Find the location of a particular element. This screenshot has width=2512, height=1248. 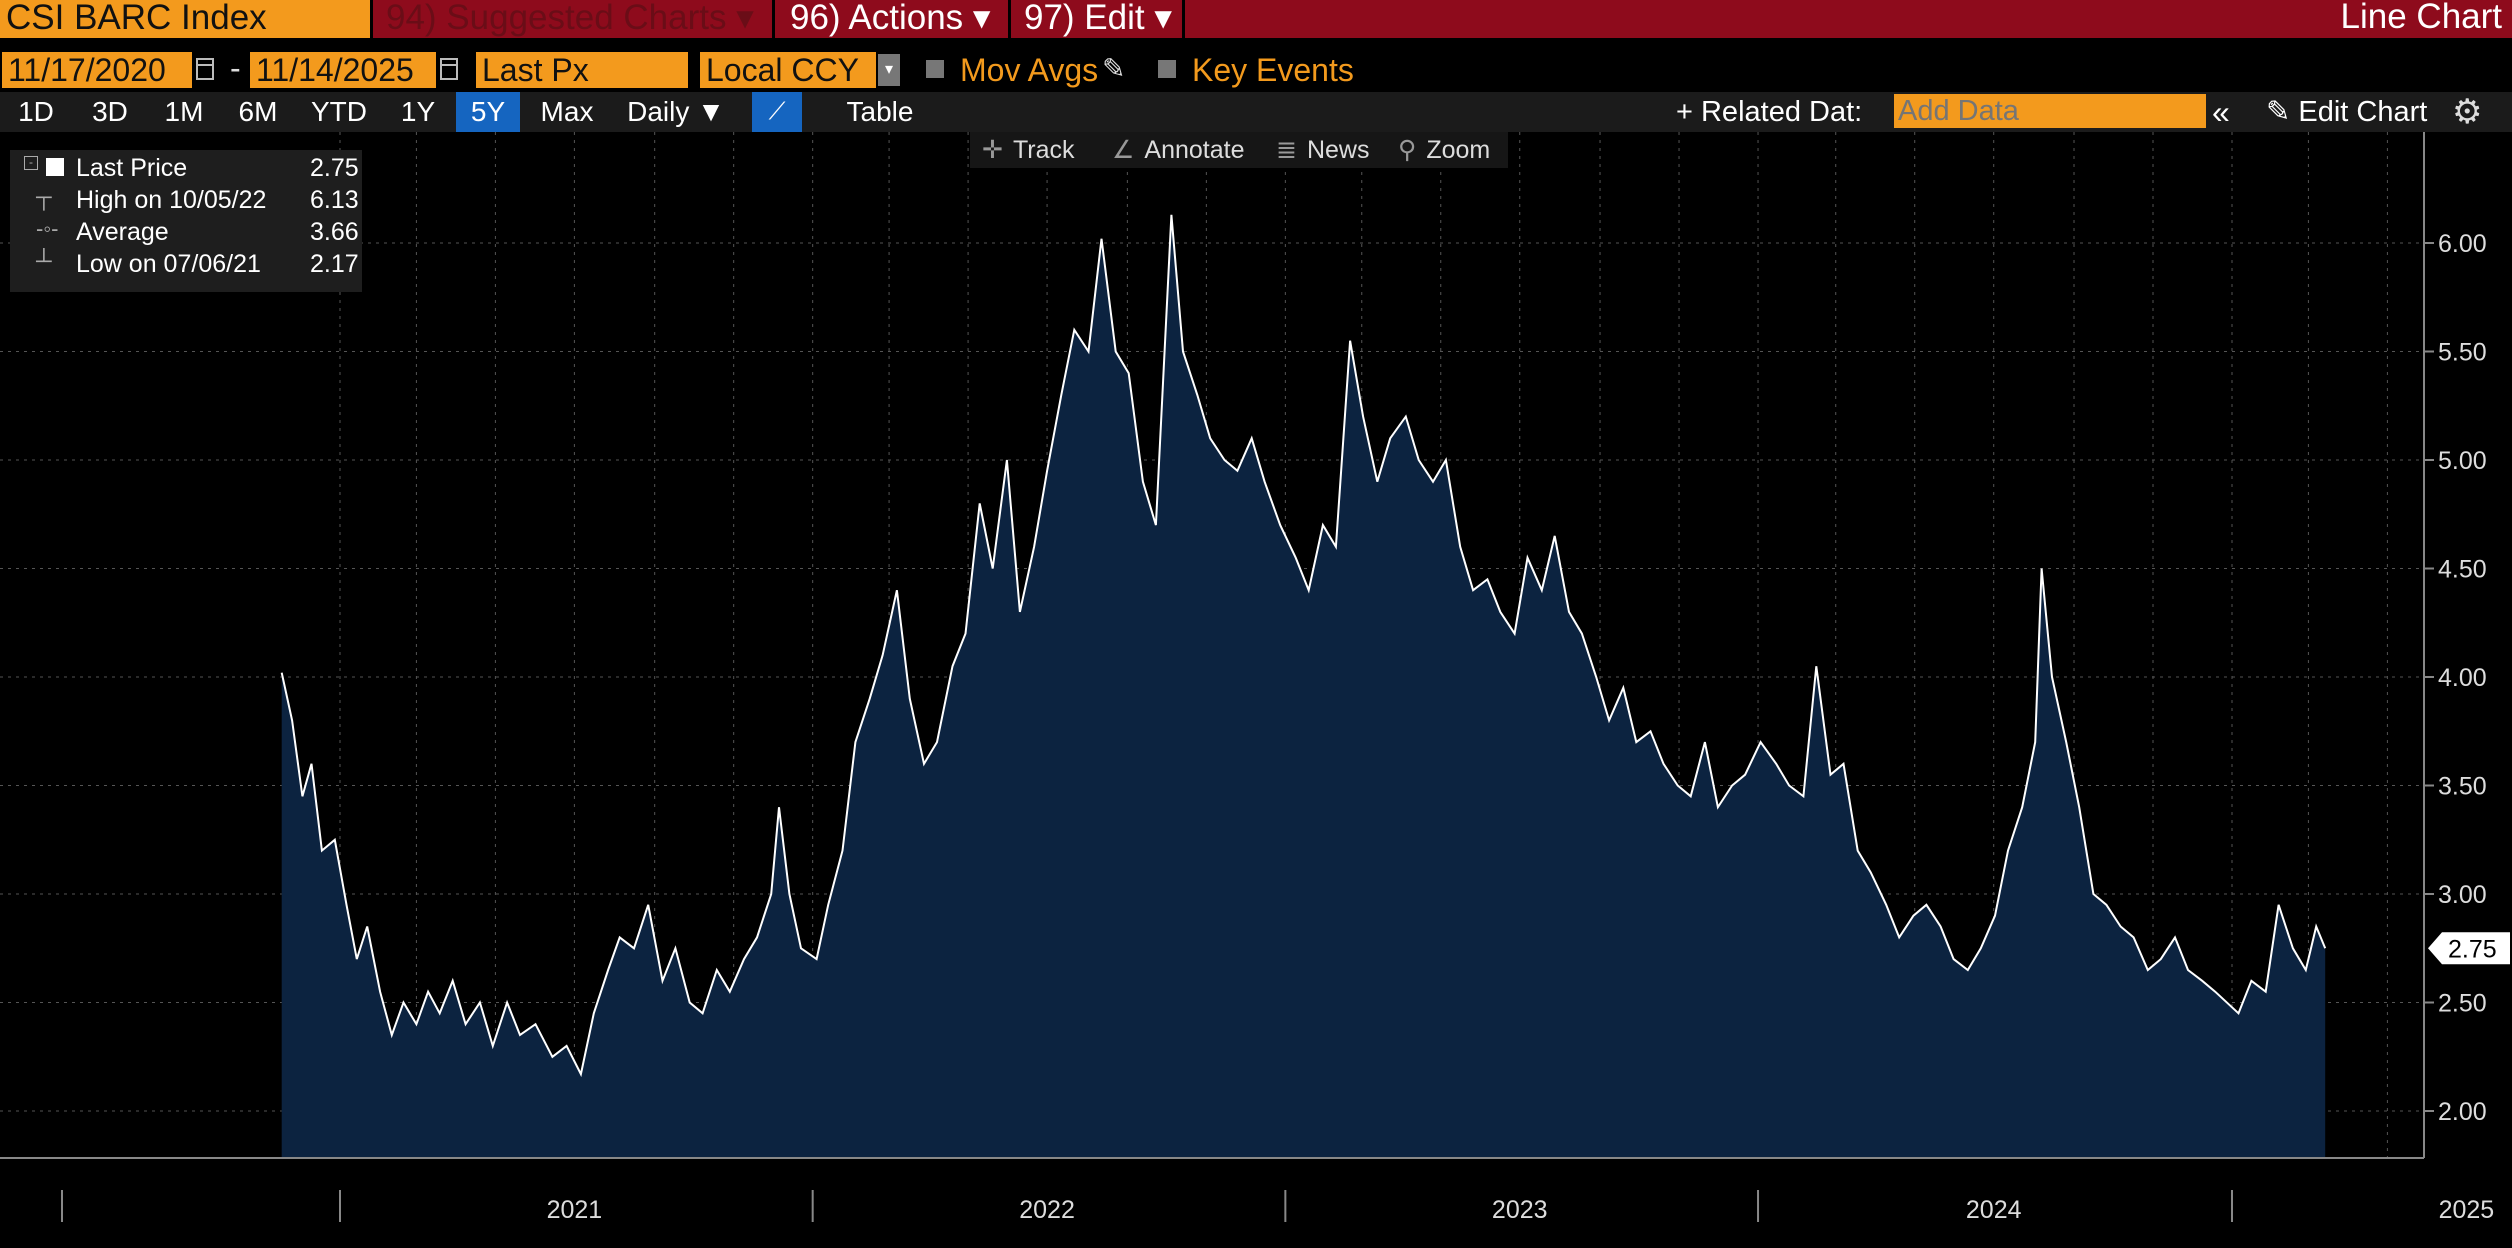

y-tick-label: 2.00 is located at coordinates (2462, 1112).